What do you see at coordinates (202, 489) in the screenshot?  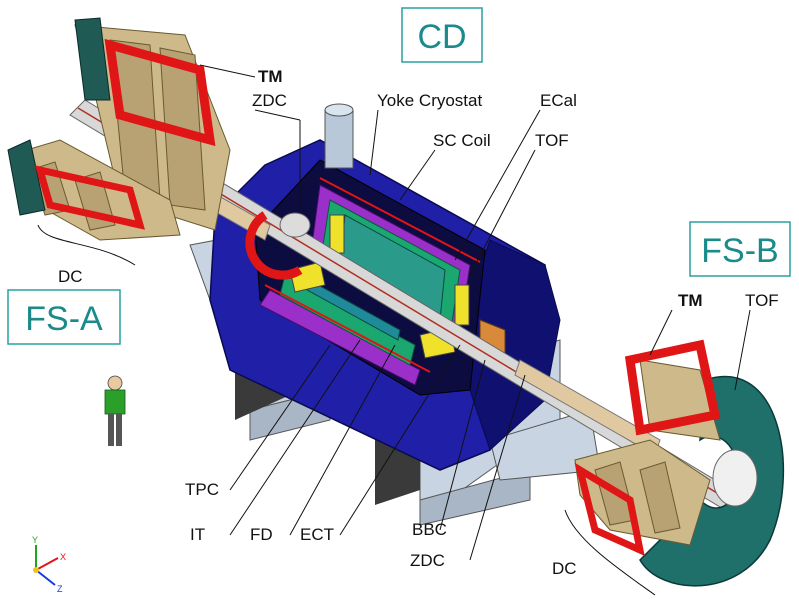 I see `label-tpc: TPC` at bounding box center [202, 489].